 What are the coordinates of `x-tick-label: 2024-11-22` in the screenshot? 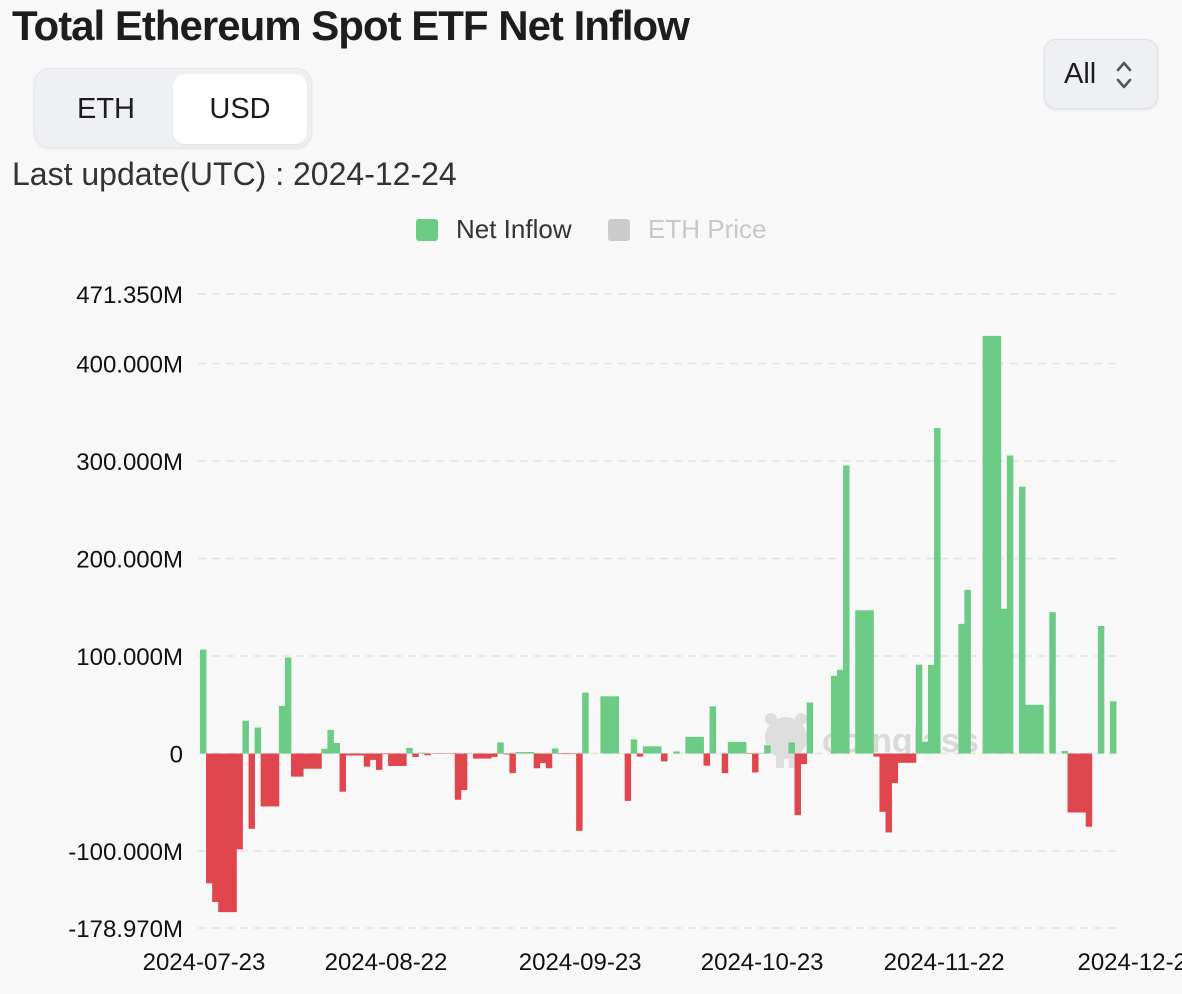 It's located at (944, 962).